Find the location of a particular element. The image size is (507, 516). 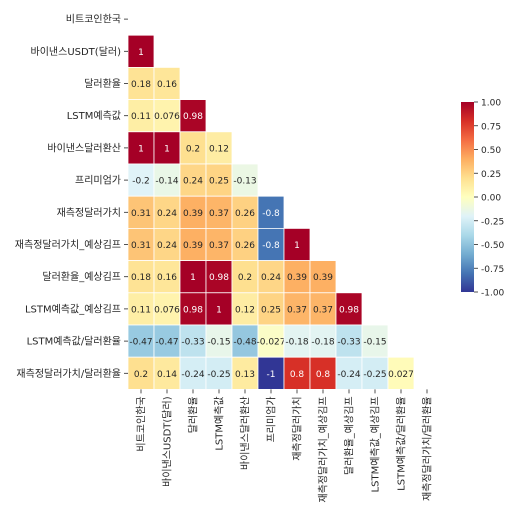

cell-value-label: 0.11 is located at coordinates (141, 117).